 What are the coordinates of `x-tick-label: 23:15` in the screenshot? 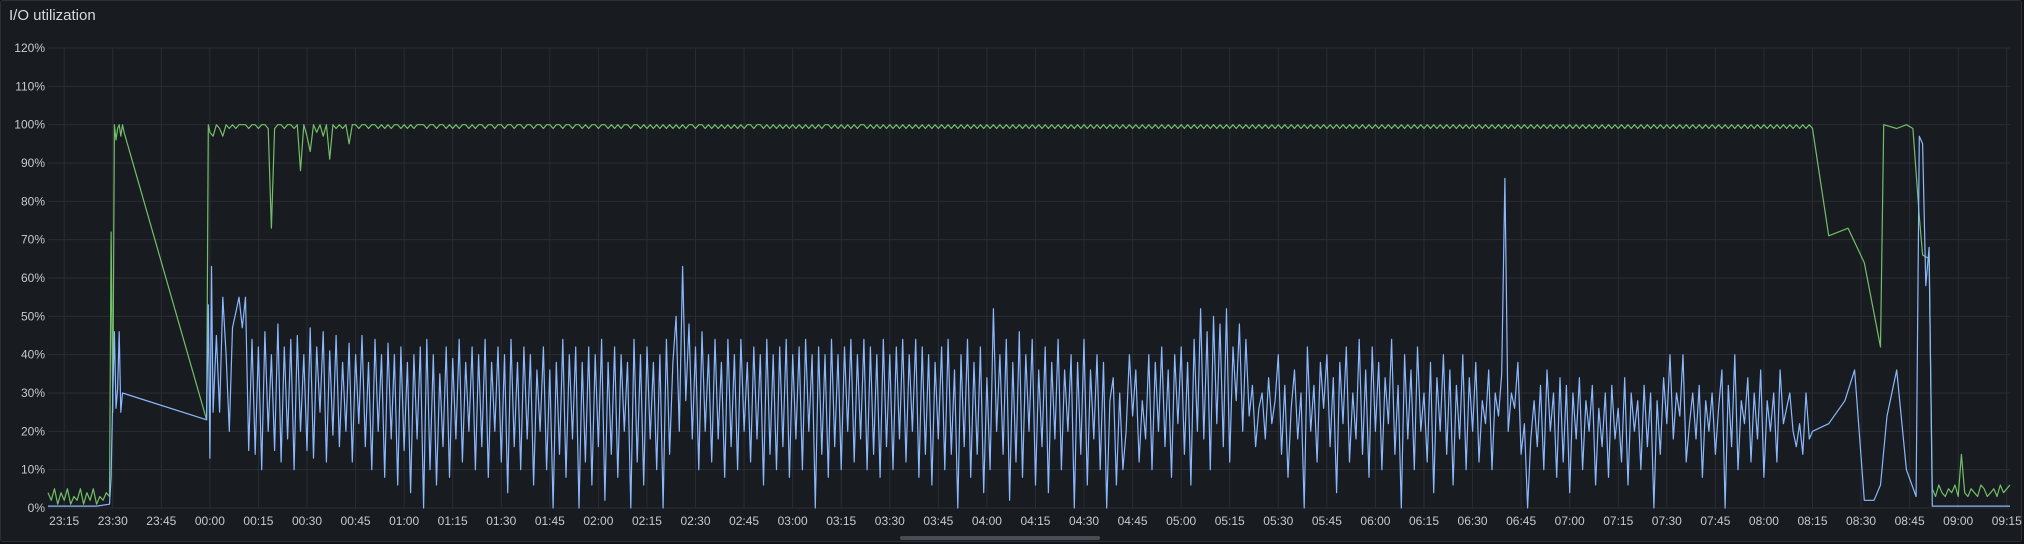 It's located at (64, 521).